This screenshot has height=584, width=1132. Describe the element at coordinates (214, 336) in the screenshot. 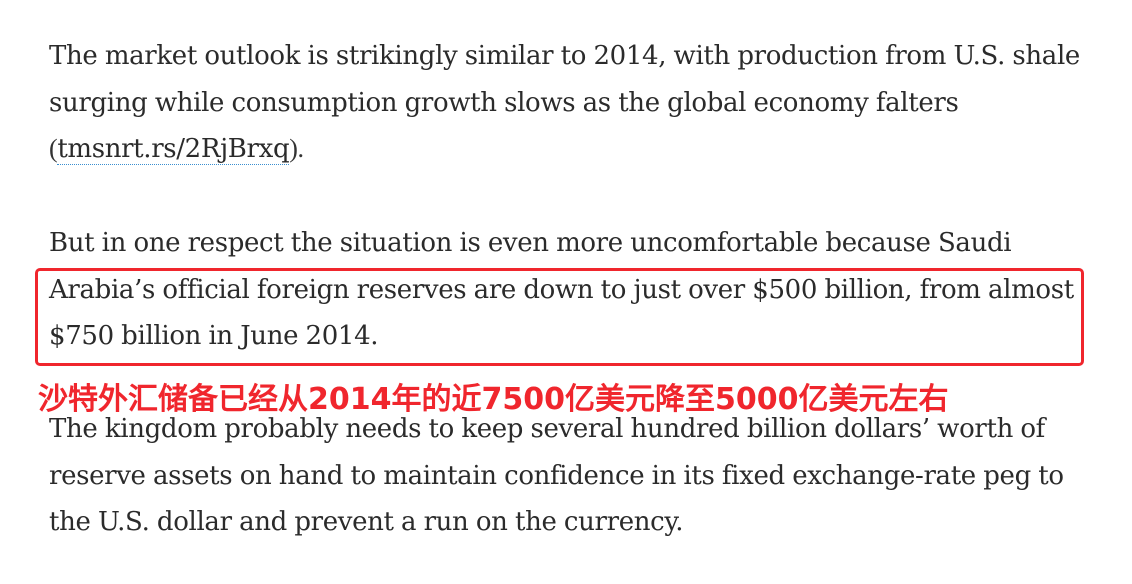

I see `paragraph-line-3: $750 billion in June 2014.` at that location.